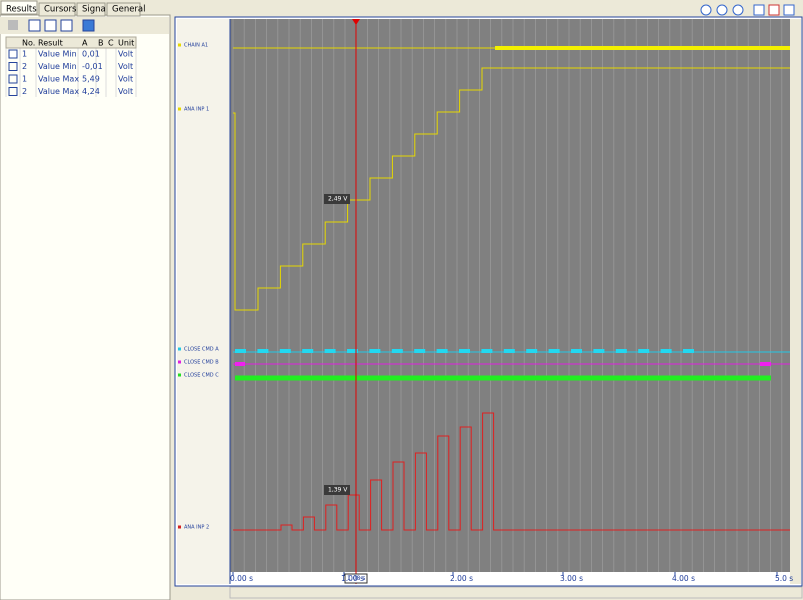  Describe the element at coordinates (722, 10) in the screenshot. I see `zoom-out` at that location.